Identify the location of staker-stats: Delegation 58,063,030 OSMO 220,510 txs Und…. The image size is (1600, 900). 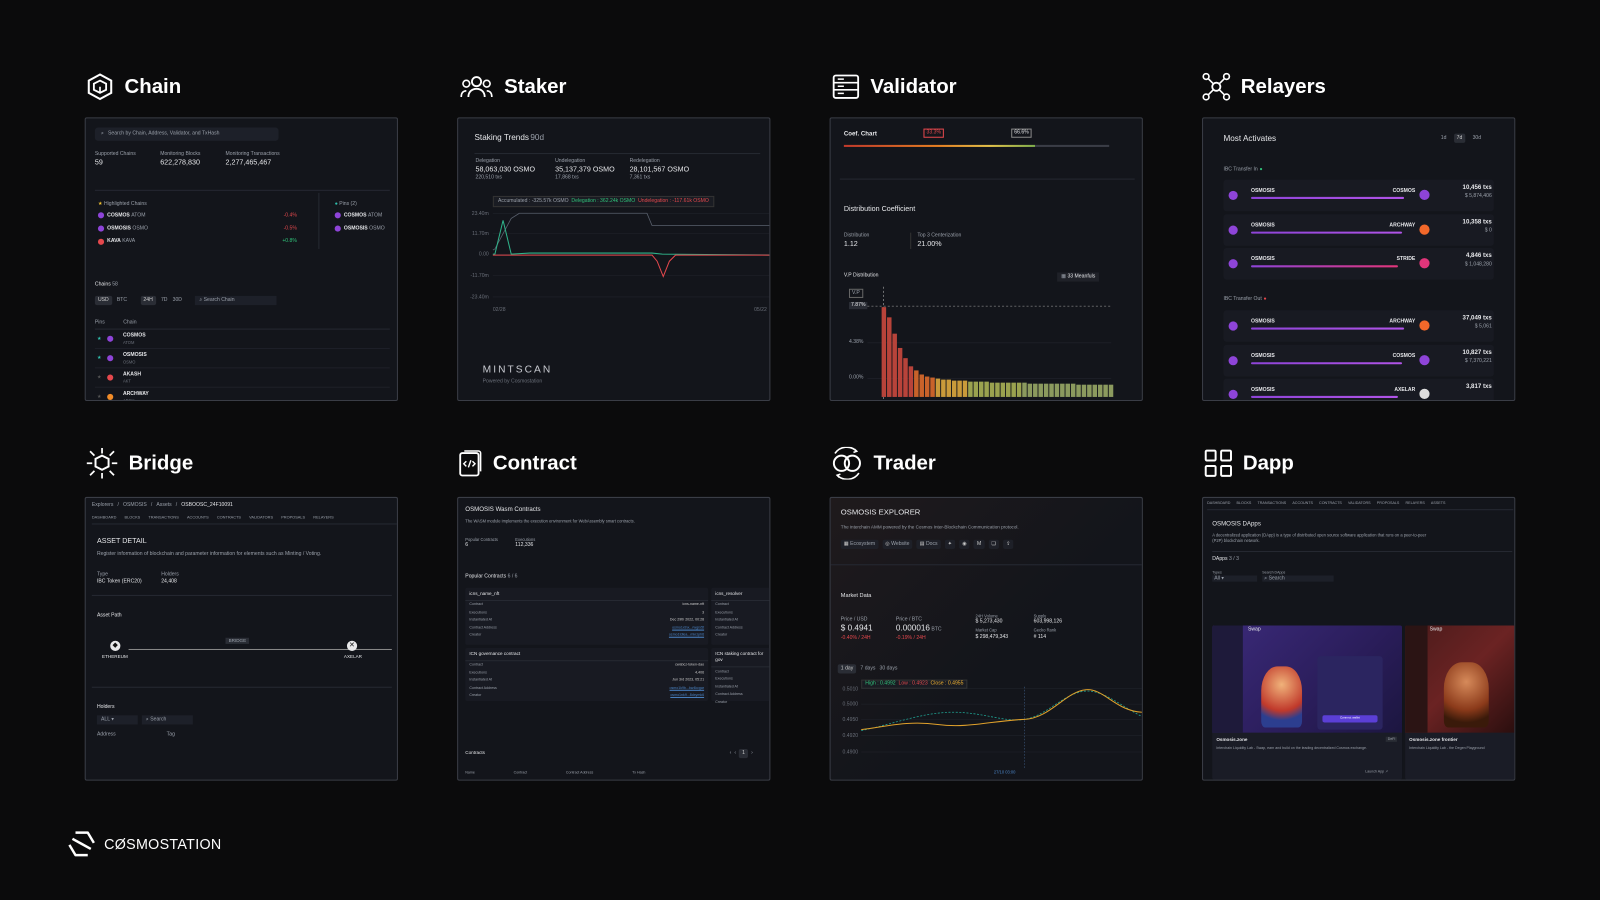
(617, 173).